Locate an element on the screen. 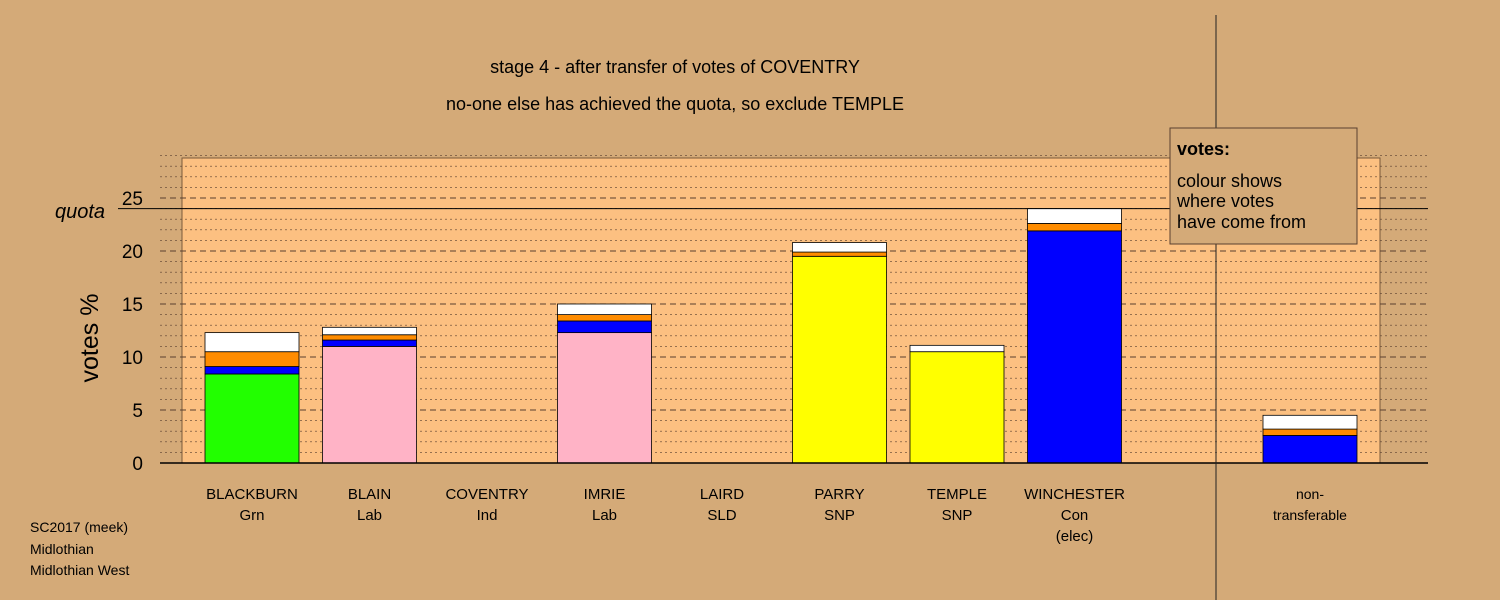 The height and width of the screenshot is (600, 1500). category-label: Ind is located at coordinates (487, 515).